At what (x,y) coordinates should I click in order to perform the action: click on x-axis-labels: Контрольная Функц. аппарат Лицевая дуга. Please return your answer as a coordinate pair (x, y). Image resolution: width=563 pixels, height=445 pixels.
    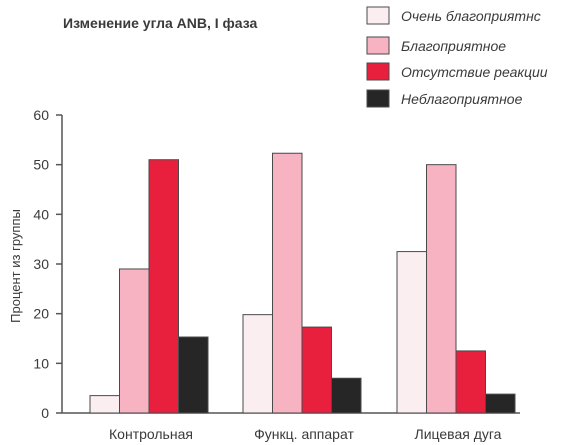
    Looking at the image, I should click on (305, 434).